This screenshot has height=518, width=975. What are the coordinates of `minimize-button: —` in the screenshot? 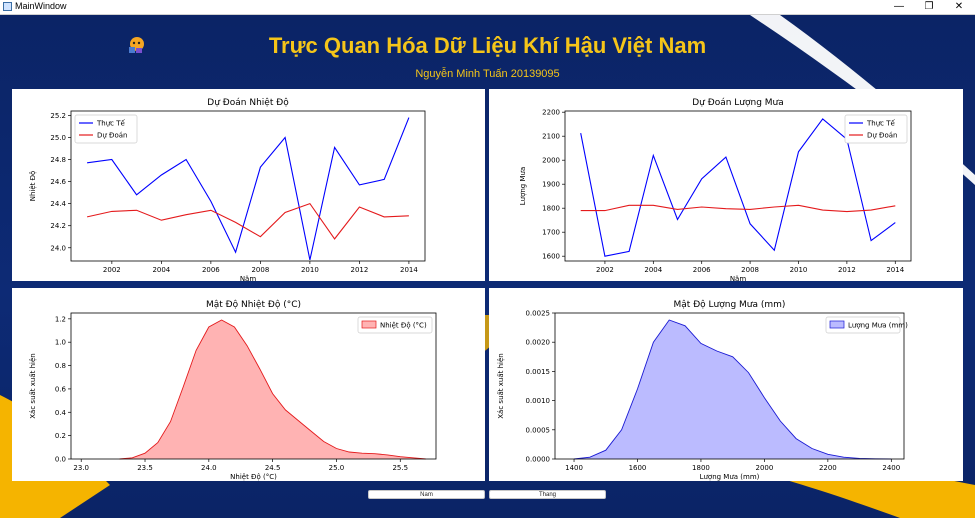 It's located at (899, 6).